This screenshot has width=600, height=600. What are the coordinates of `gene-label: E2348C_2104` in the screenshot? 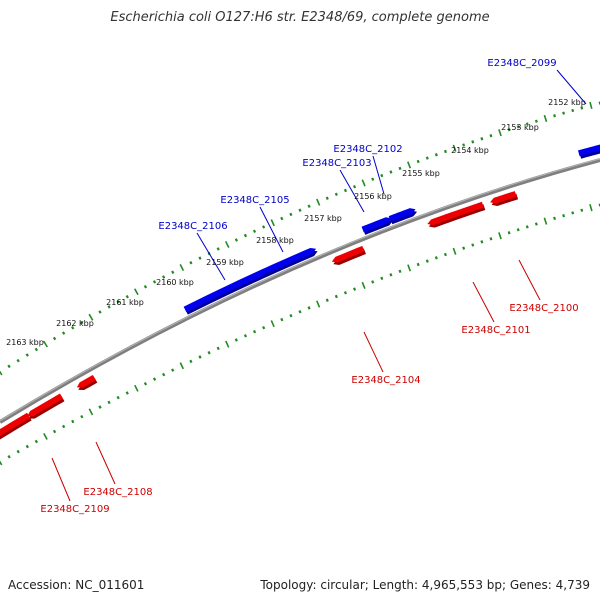 It's located at (385, 380).